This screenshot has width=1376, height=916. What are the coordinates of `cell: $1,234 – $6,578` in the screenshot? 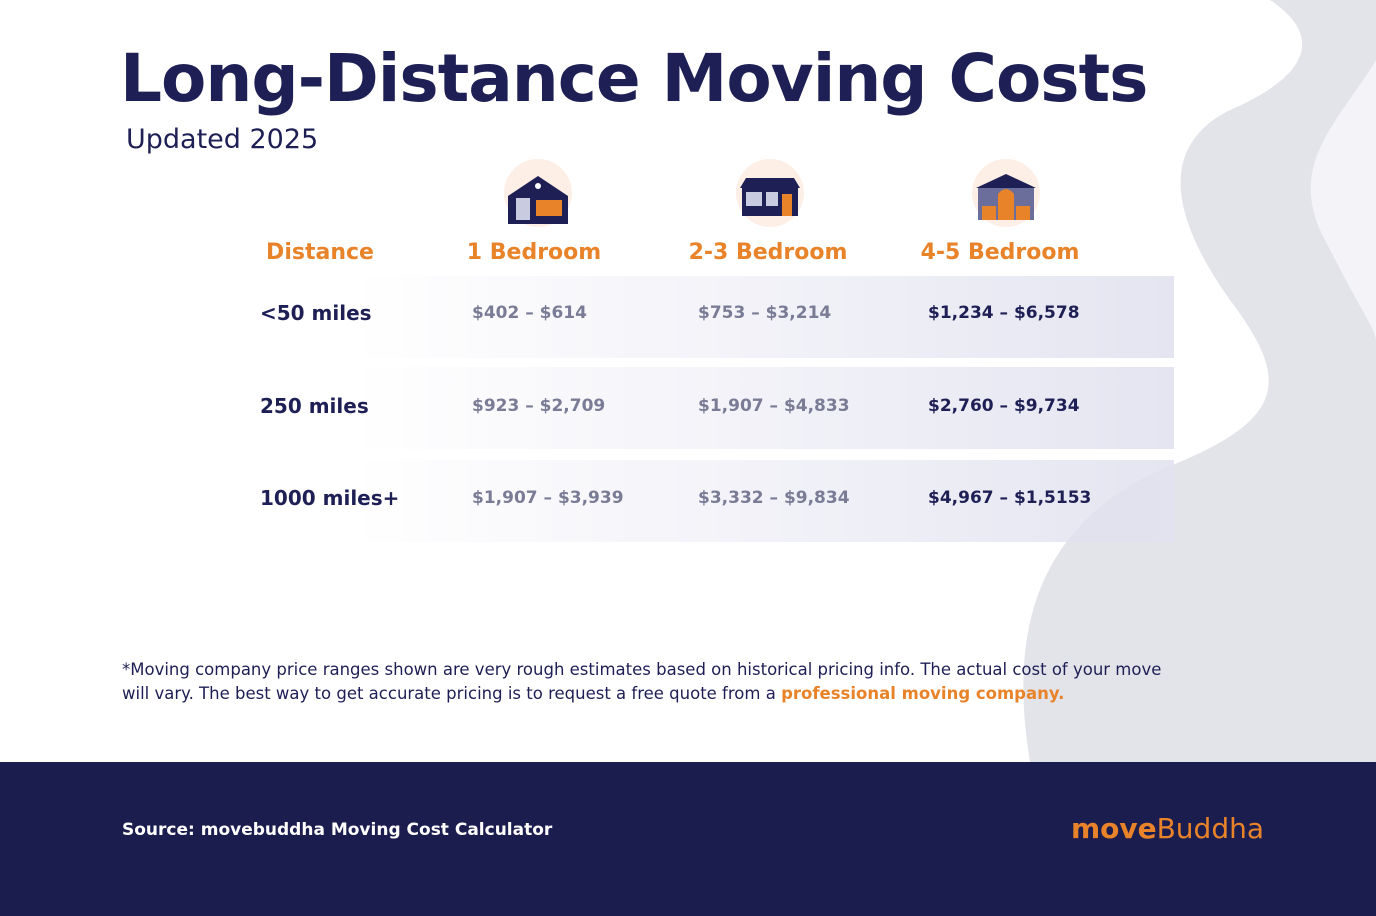 It's located at (1004, 313).